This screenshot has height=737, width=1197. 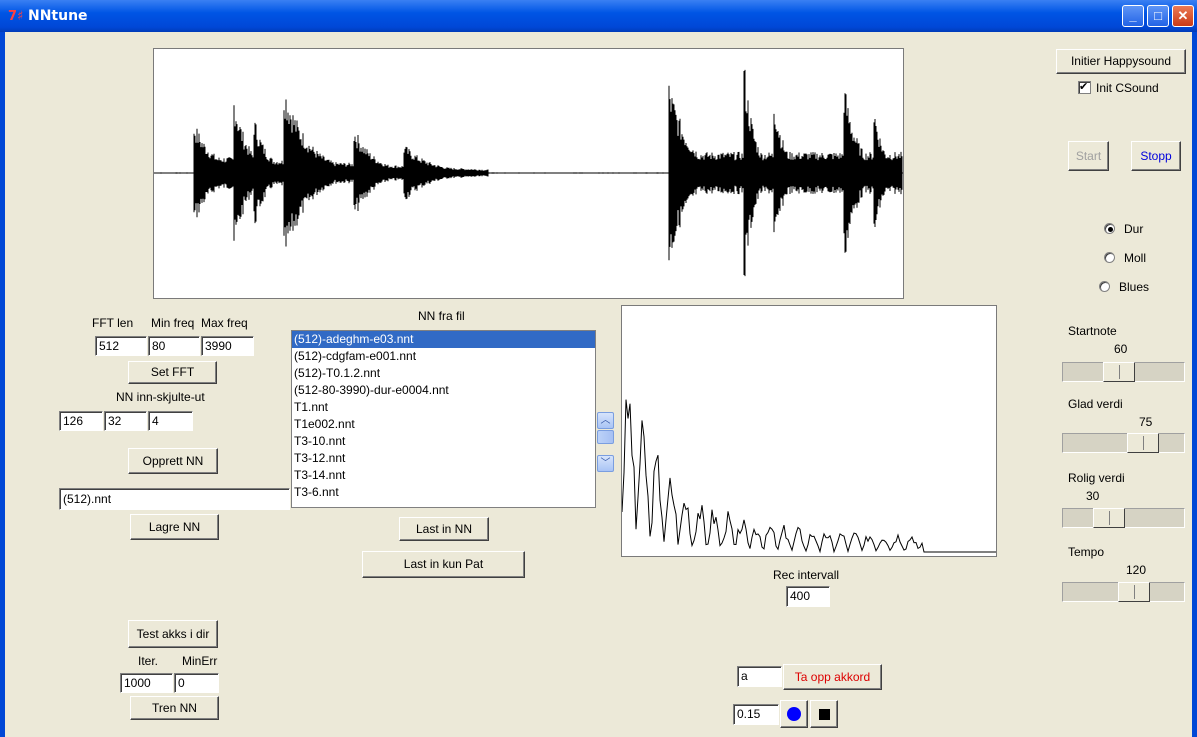 What do you see at coordinates (1119, 372) in the screenshot?
I see `startnote-slider-thumb` at bounding box center [1119, 372].